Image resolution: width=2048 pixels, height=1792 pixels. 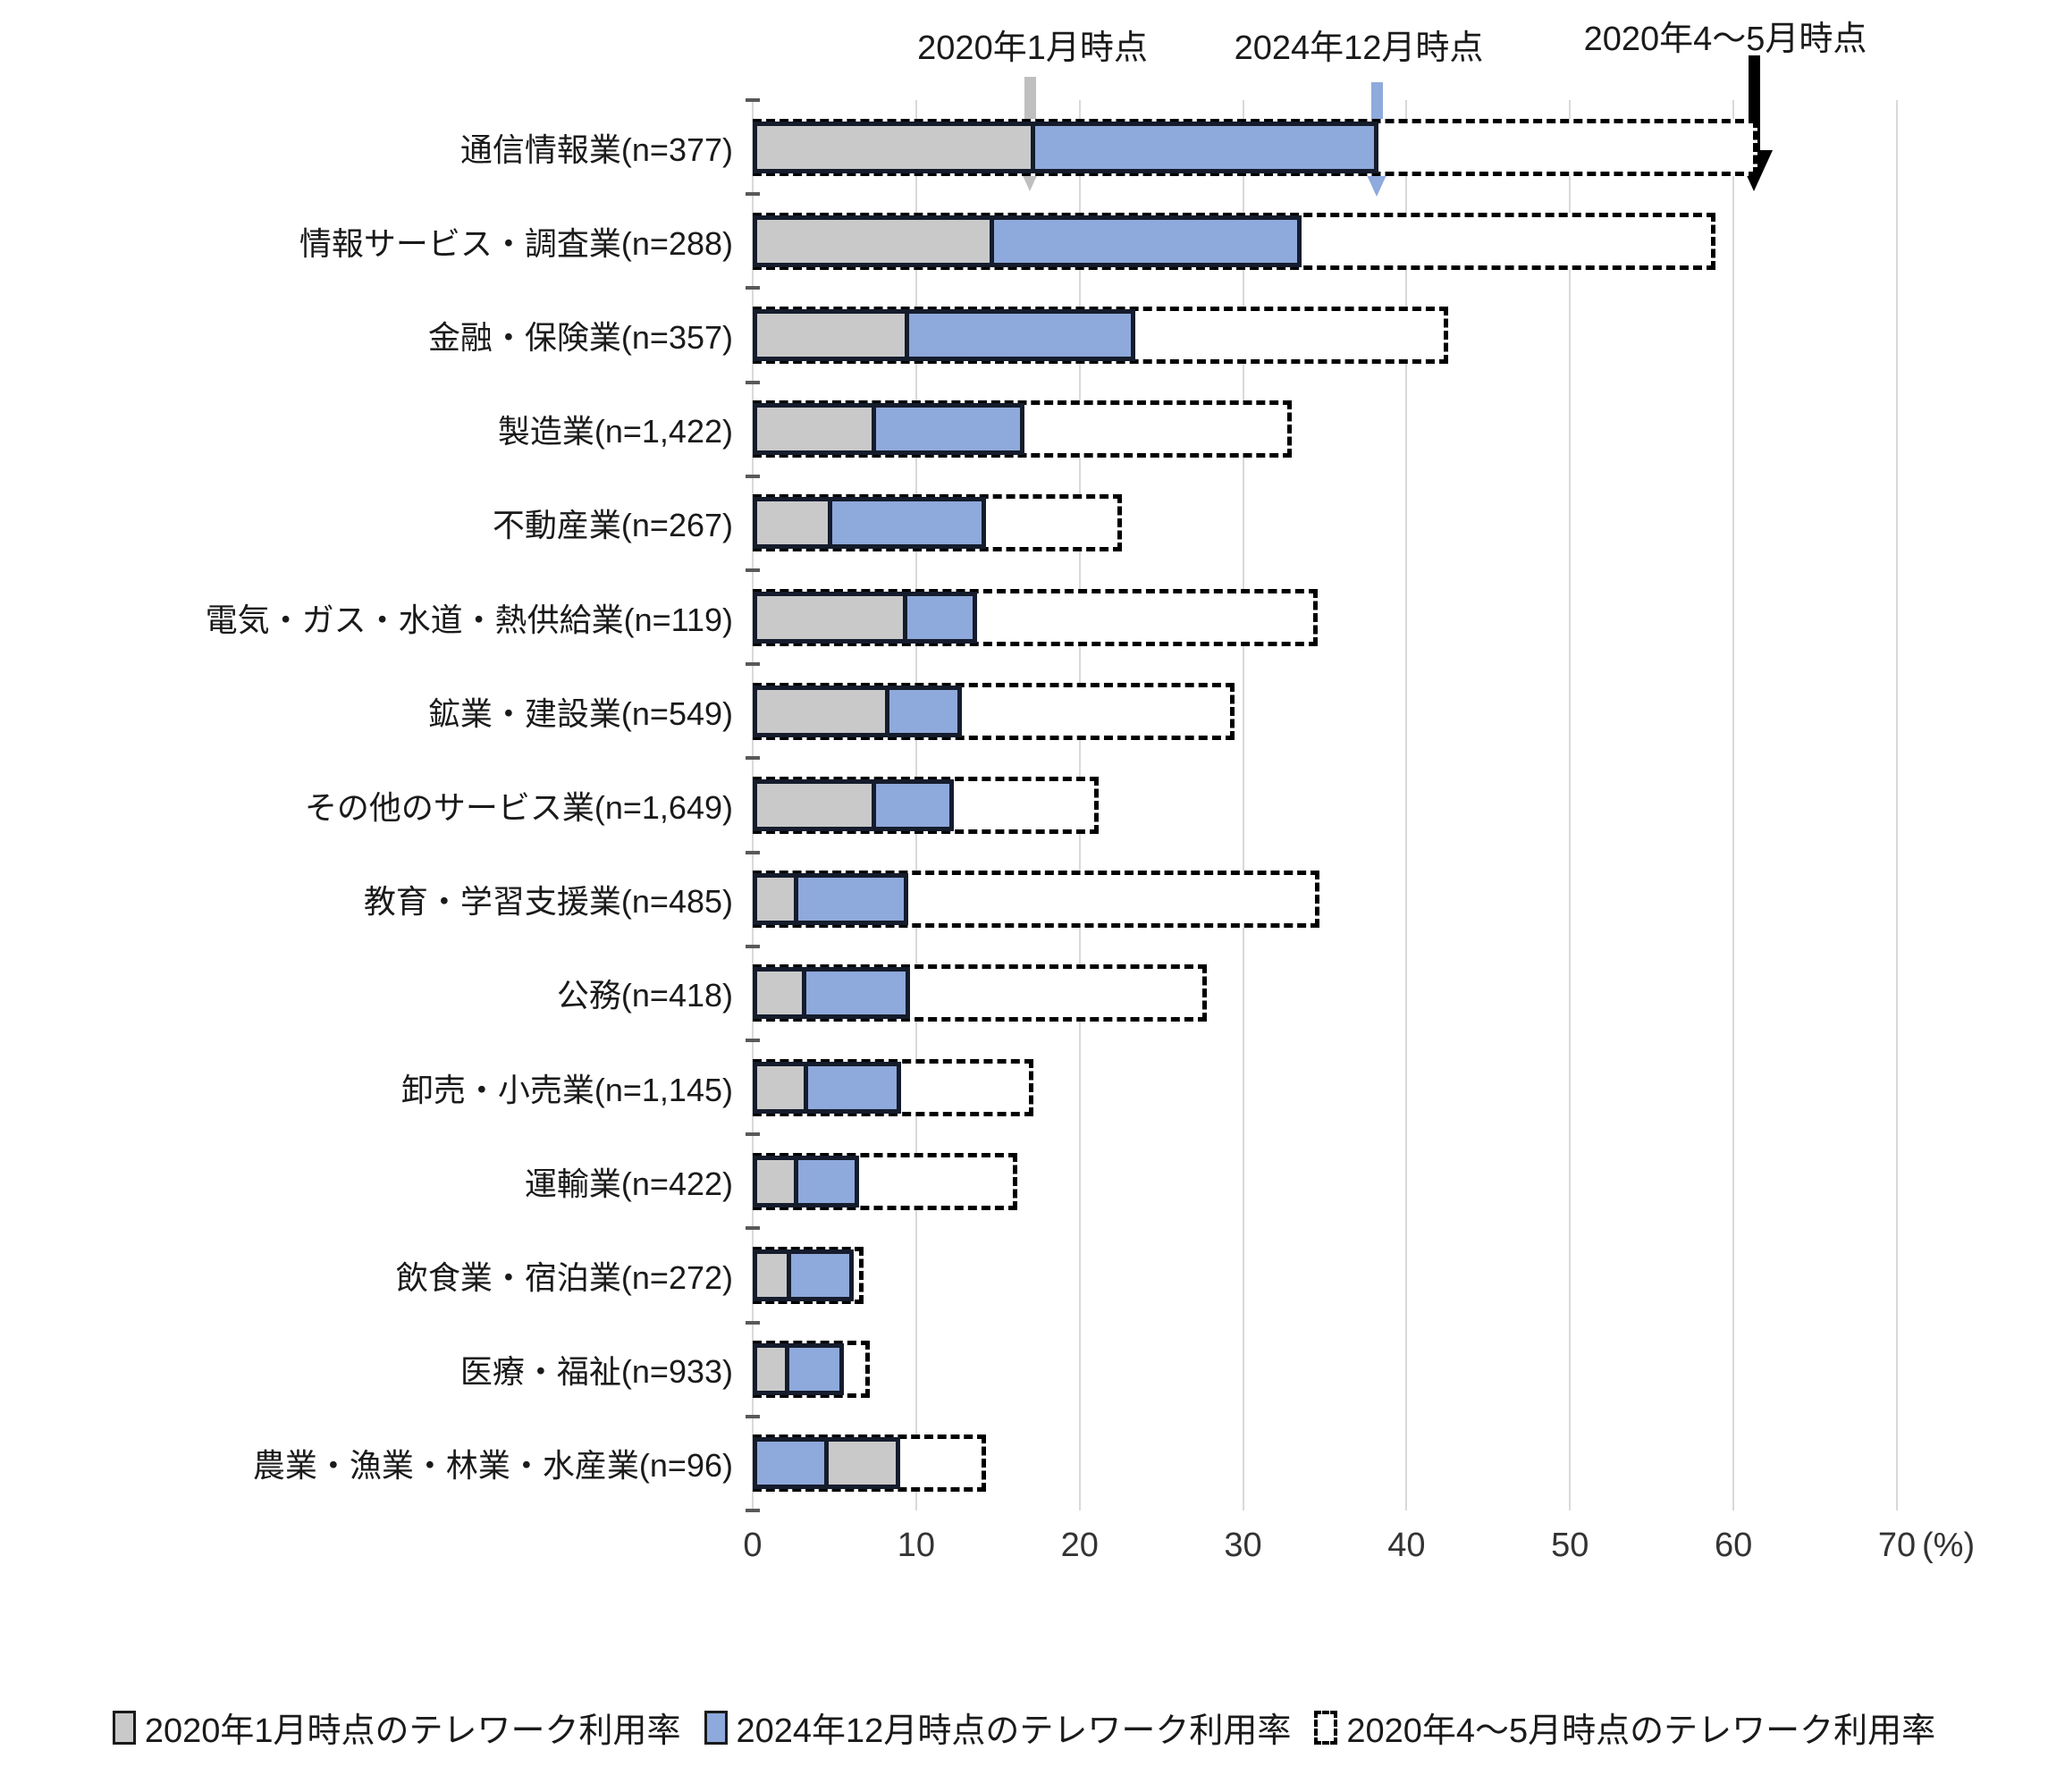 I want to click on x-tick-label-70: 70, so click(x=1897, y=1545).